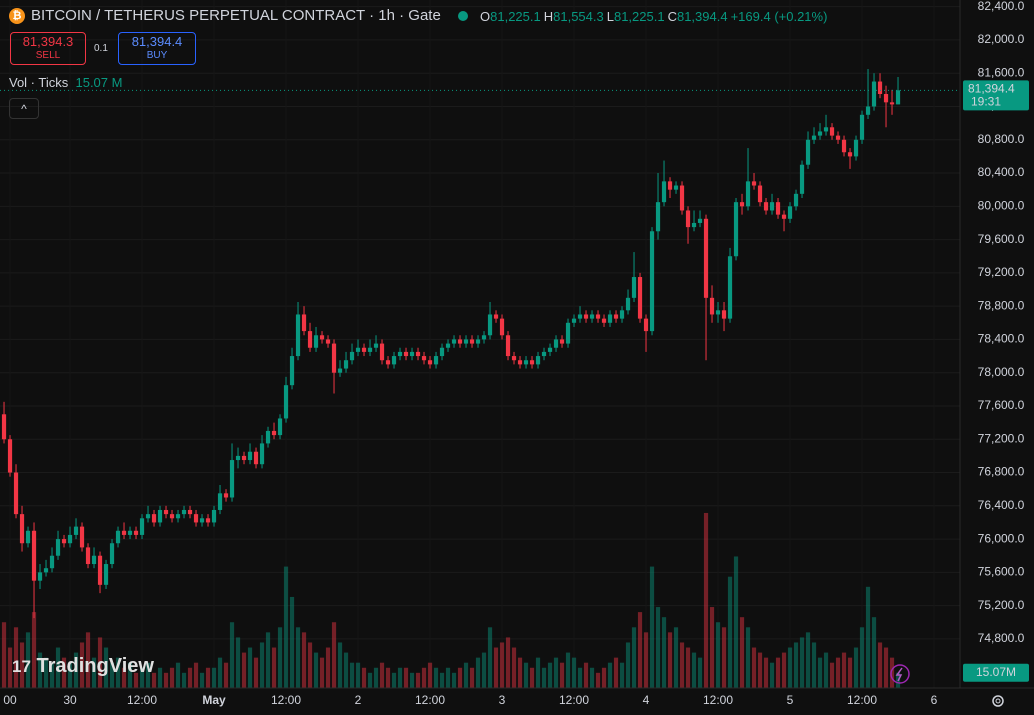 The image size is (1034, 715). I want to click on buy-button: 81,394.4 BUY, so click(157, 48).